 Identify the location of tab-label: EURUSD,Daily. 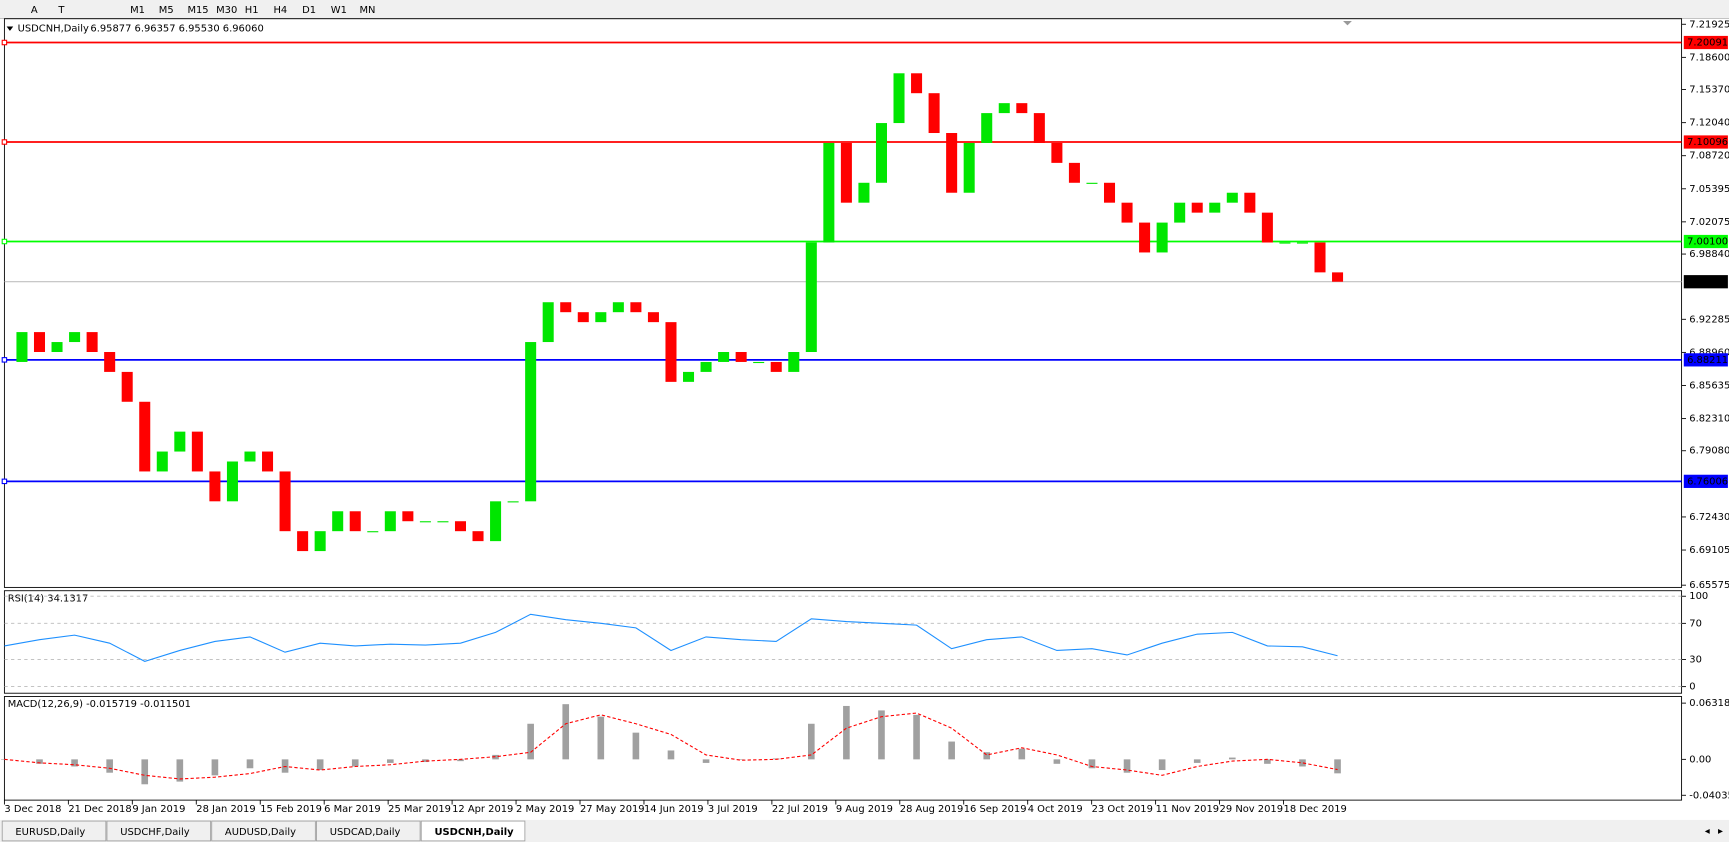
(50, 832).